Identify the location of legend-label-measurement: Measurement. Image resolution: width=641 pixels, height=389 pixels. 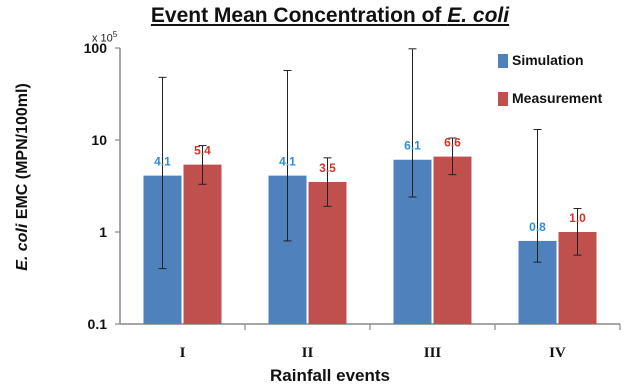
(557, 98).